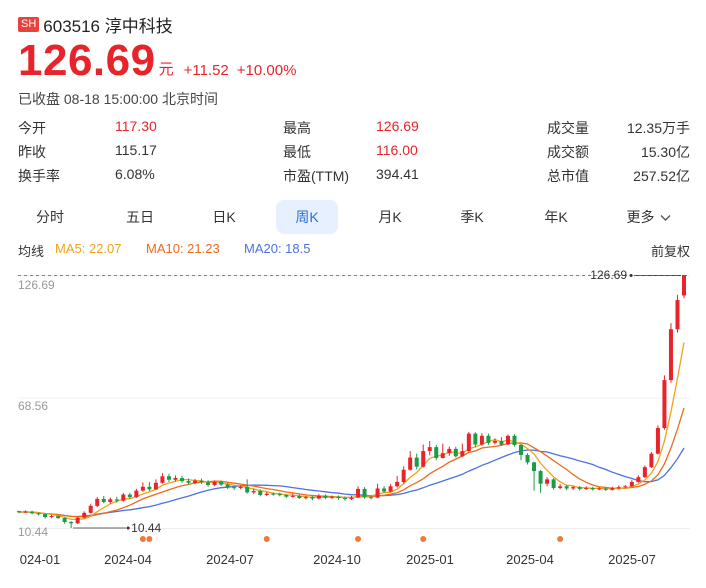 The image size is (706, 588). What do you see at coordinates (640, 217) in the screenshot?
I see `tab-more-label: 更多` at bounding box center [640, 217].